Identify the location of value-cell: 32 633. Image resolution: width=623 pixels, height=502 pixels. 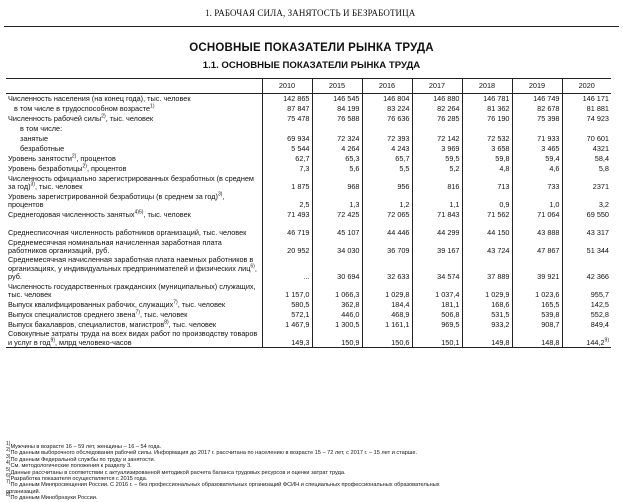
(386, 268).